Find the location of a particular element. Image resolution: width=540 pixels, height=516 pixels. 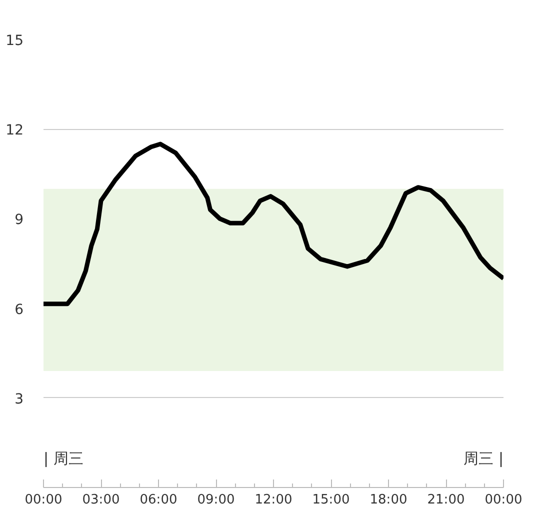

x-tick-label: 06:00 is located at coordinates (159, 500).